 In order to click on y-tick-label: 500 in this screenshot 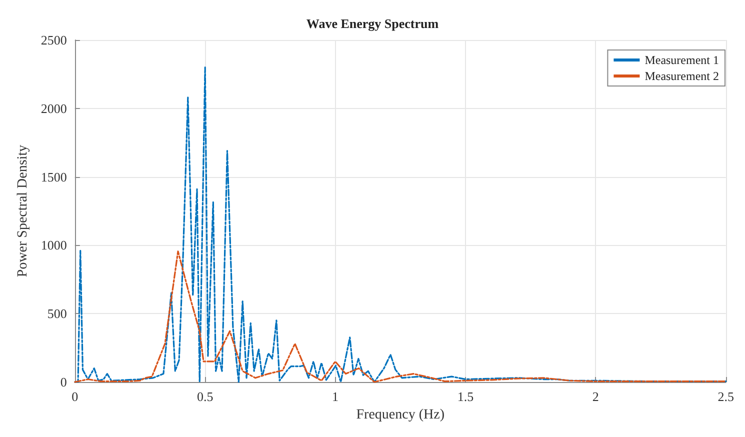, I will do `click(57, 314)`.